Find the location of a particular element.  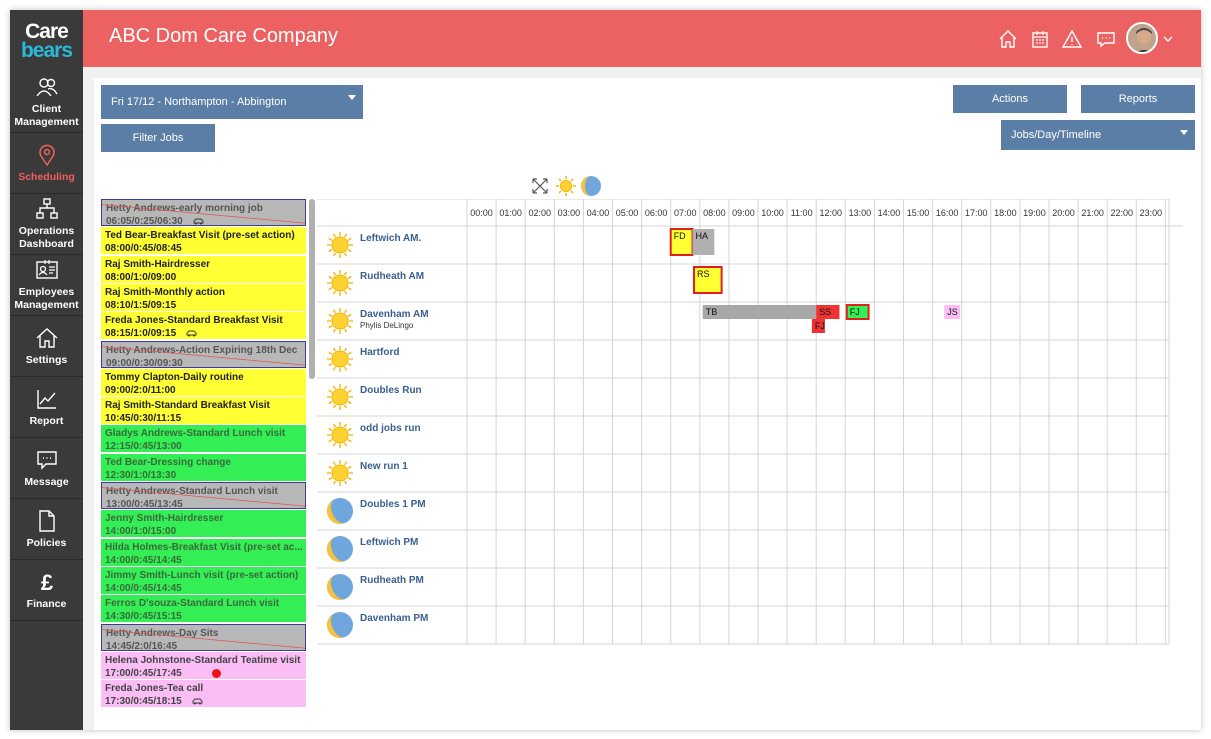

run-carer-name: Phylis DeLingo is located at coordinates (387, 325).